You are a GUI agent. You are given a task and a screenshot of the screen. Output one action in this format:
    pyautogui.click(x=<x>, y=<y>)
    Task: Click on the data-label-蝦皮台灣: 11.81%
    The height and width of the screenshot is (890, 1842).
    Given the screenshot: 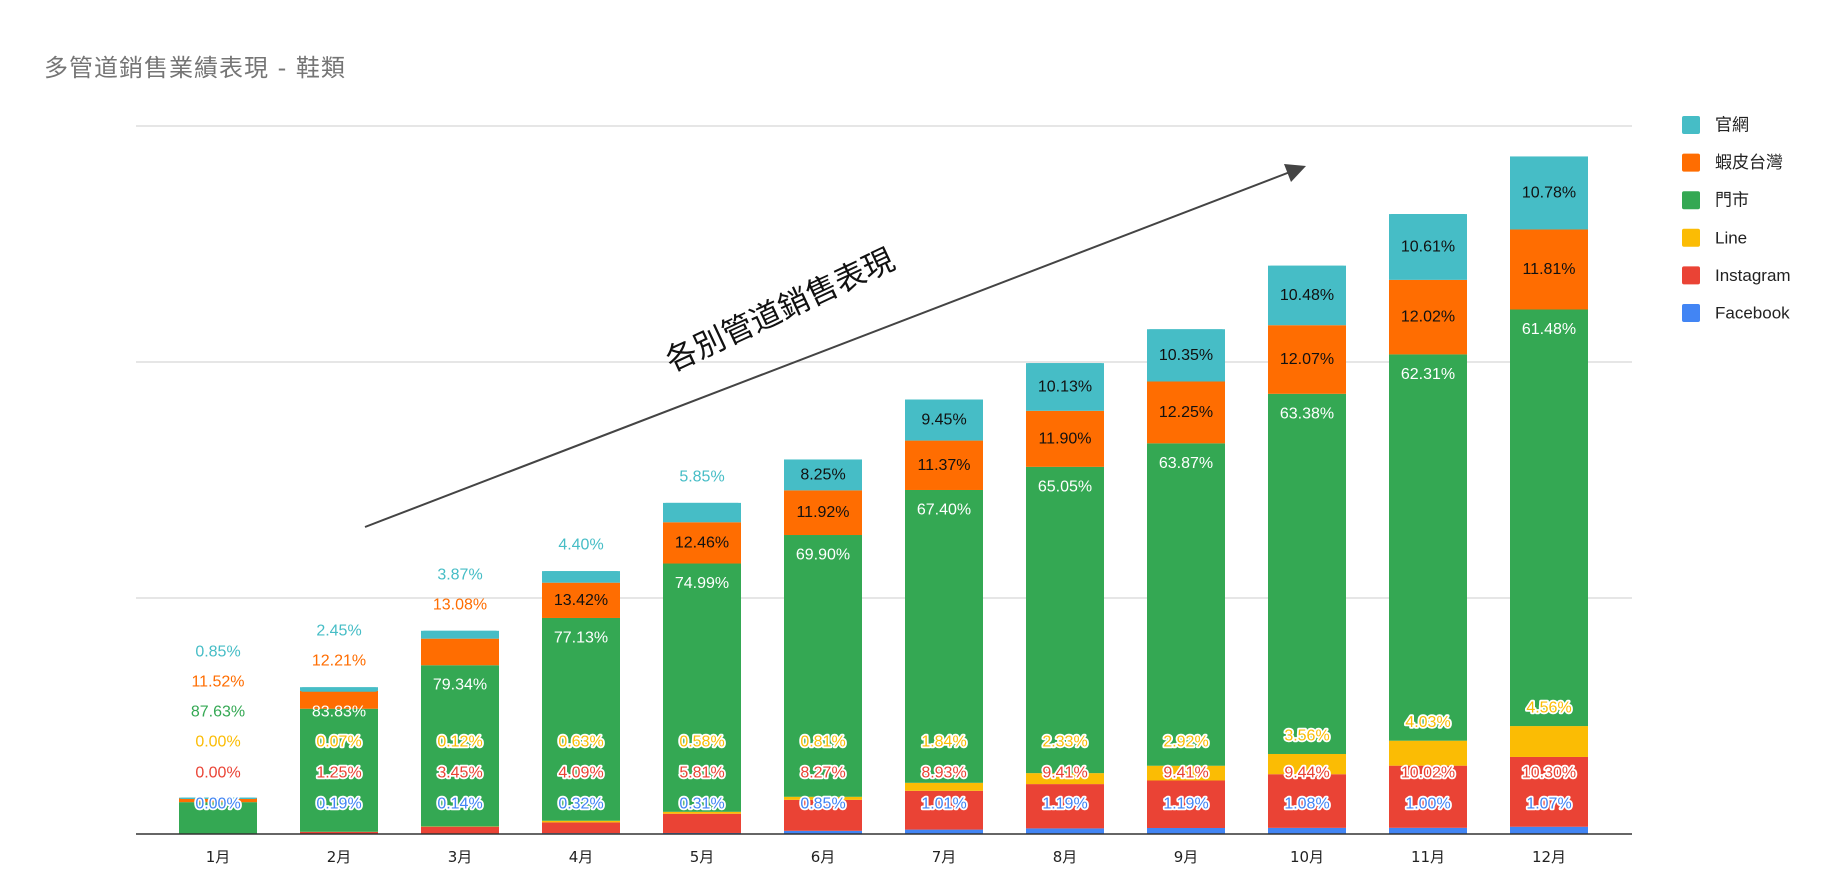 What is the action you would take?
    pyautogui.click(x=1548, y=269)
    